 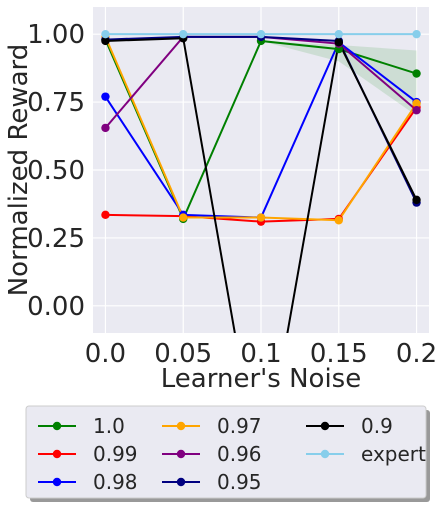 What do you see at coordinates (377, 426) in the screenshot?
I see `legend-label: 0.9` at bounding box center [377, 426].